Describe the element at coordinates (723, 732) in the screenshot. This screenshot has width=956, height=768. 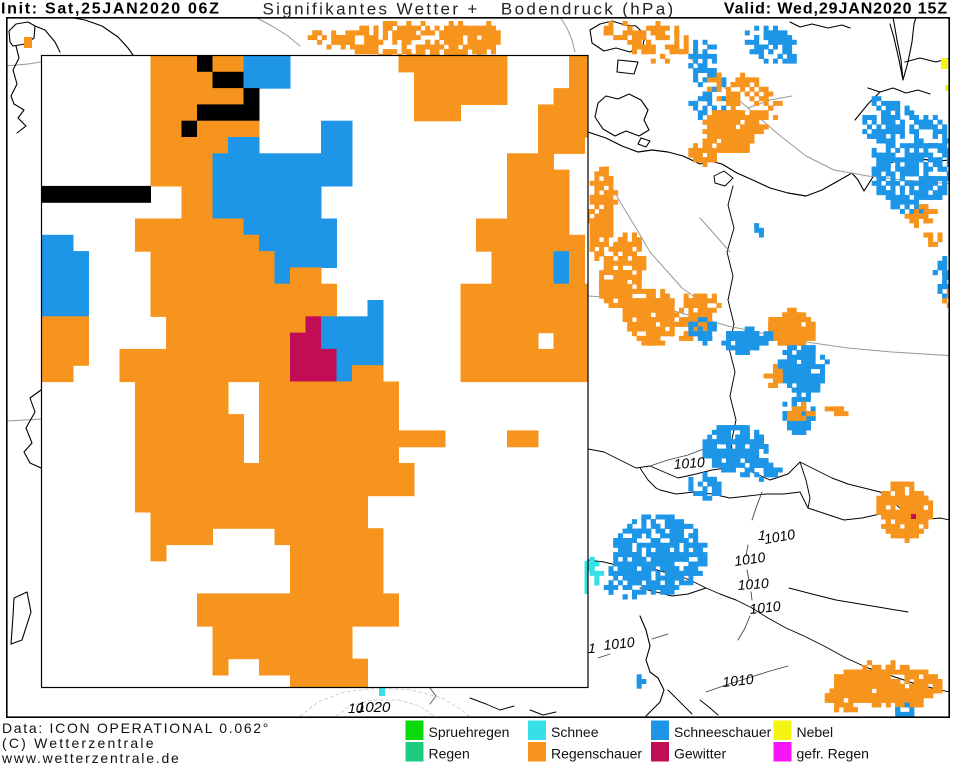
I see `svg-text: Schneeschauer` at that location.